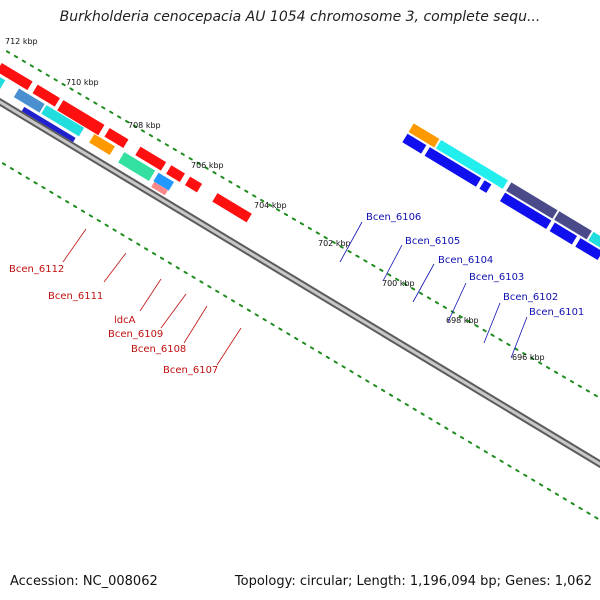 This screenshot has height=600, width=600. I want to click on scale-label-696: 696 kbp, so click(528, 357).